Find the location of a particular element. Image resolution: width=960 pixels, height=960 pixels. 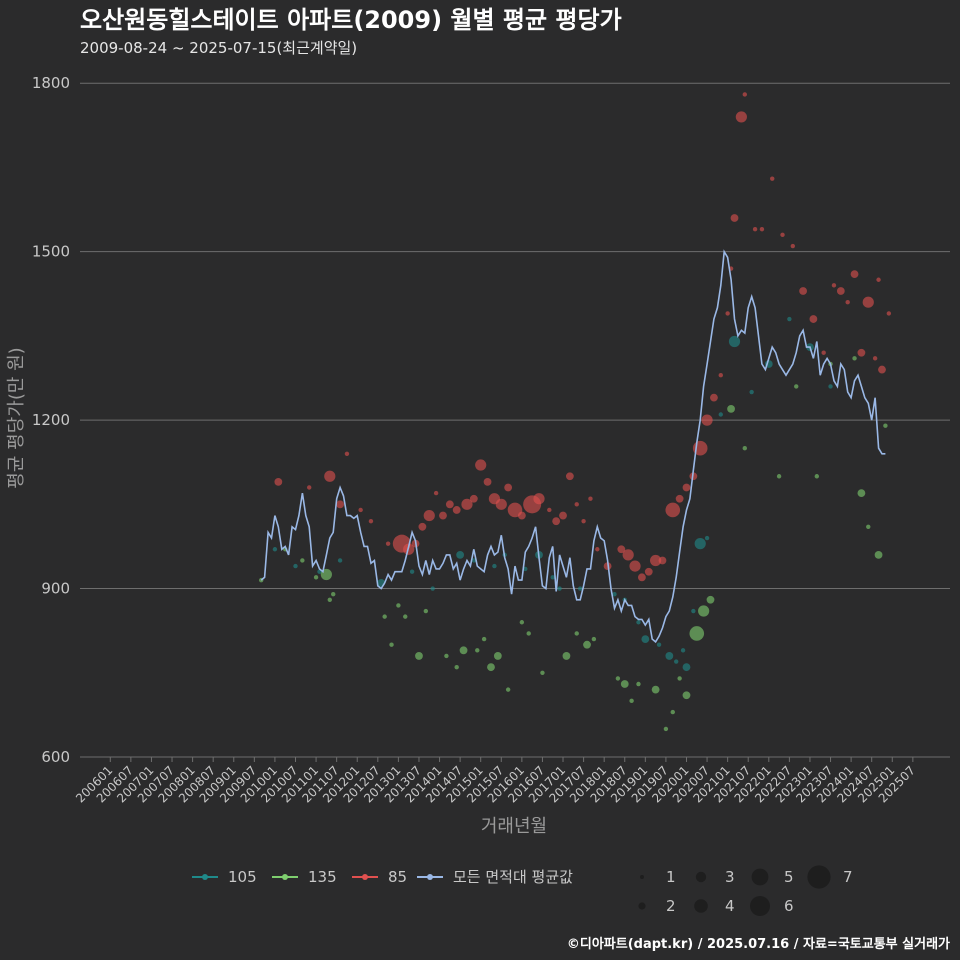

legend-label: 105 is located at coordinates (242, 877).